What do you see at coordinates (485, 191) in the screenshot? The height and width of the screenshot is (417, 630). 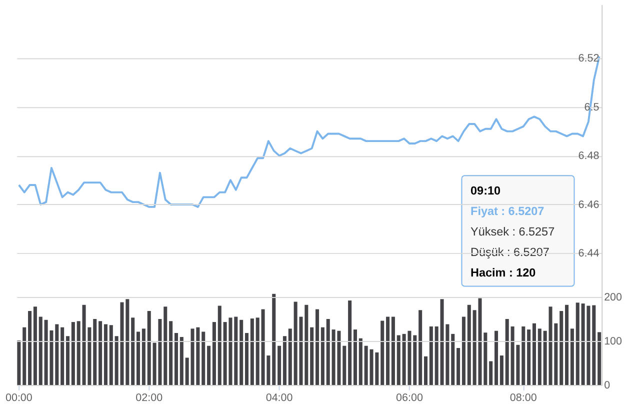 I see `annotation: 09:10` at bounding box center [485, 191].